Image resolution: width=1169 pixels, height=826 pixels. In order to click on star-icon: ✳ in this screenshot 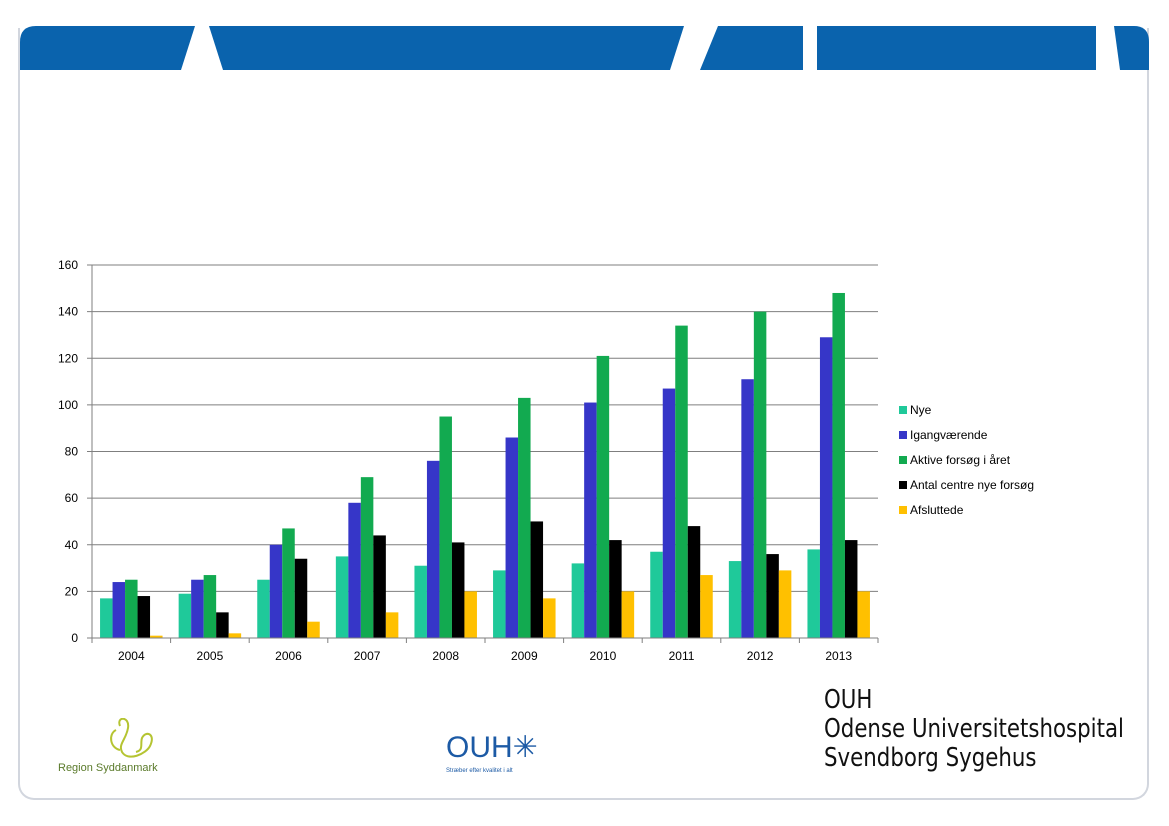, I will do `click(525, 747)`.